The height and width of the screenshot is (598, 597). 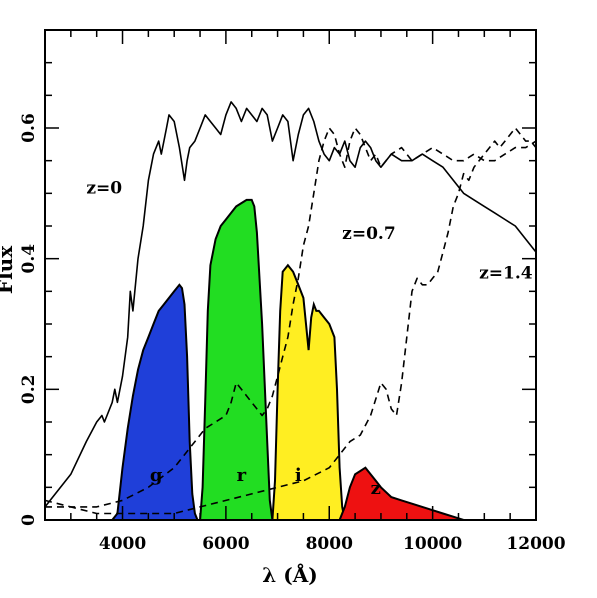 What do you see at coordinates (156, 475) in the screenshot?
I see `filter-label-g: g` at bounding box center [156, 475].